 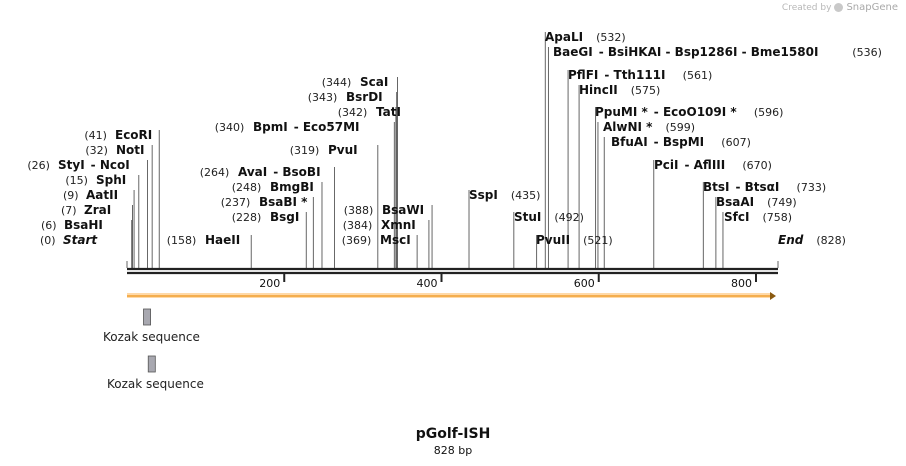 I want to click on site-name-extra: - NcoI, so click(x=110, y=165).